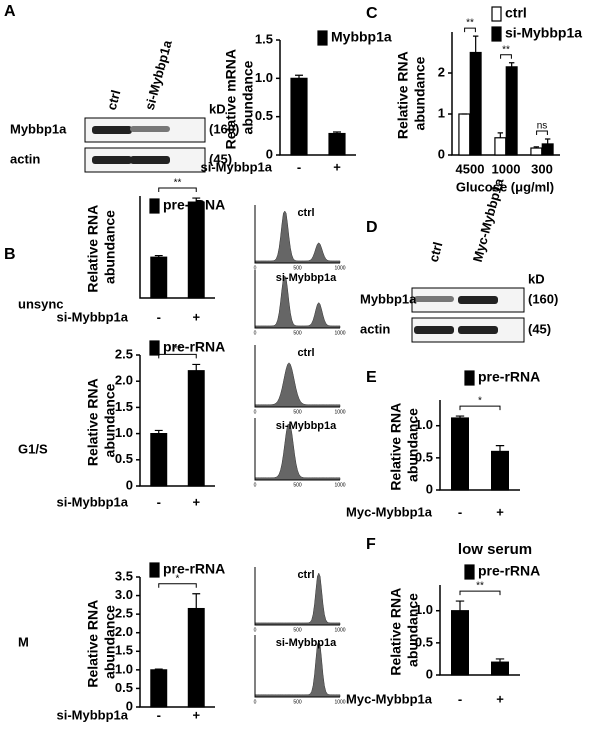  Describe the element at coordinates (372, 13) in the screenshot. I see `panel-label: C` at that location.